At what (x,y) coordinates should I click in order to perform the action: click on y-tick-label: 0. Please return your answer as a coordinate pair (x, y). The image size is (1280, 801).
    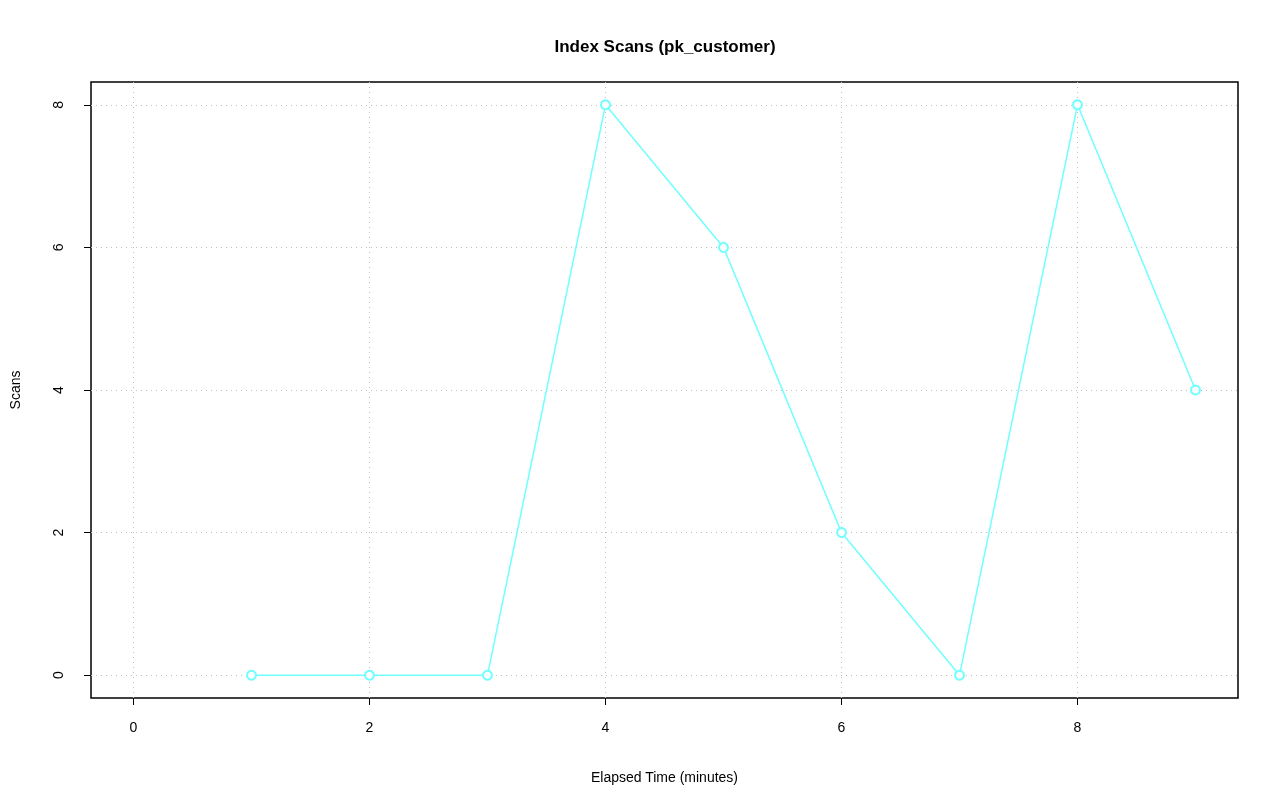
    Looking at the image, I should click on (58, 675).